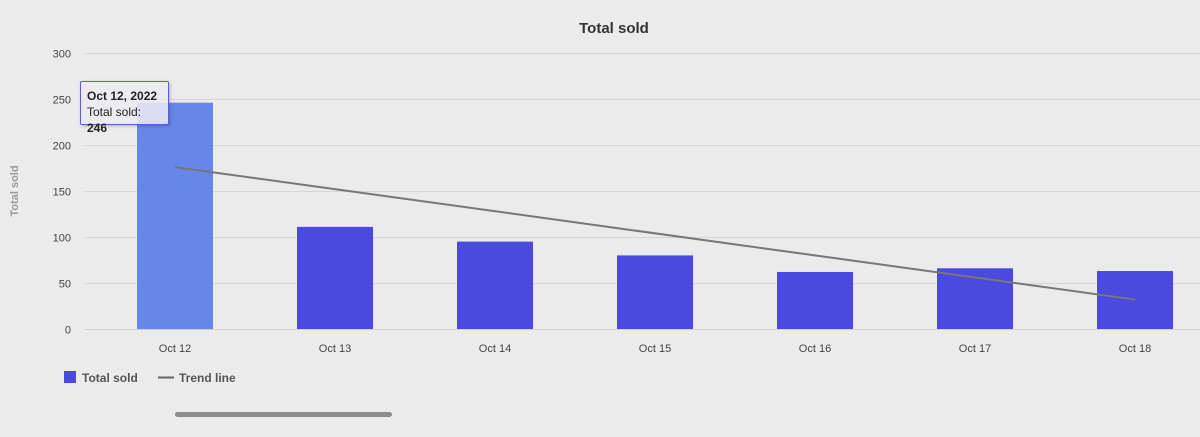 The height and width of the screenshot is (437, 1200). What do you see at coordinates (975, 349) in the screenshot?
I see `x-tick-label: Oct 17` at bounding box center [975, 349].